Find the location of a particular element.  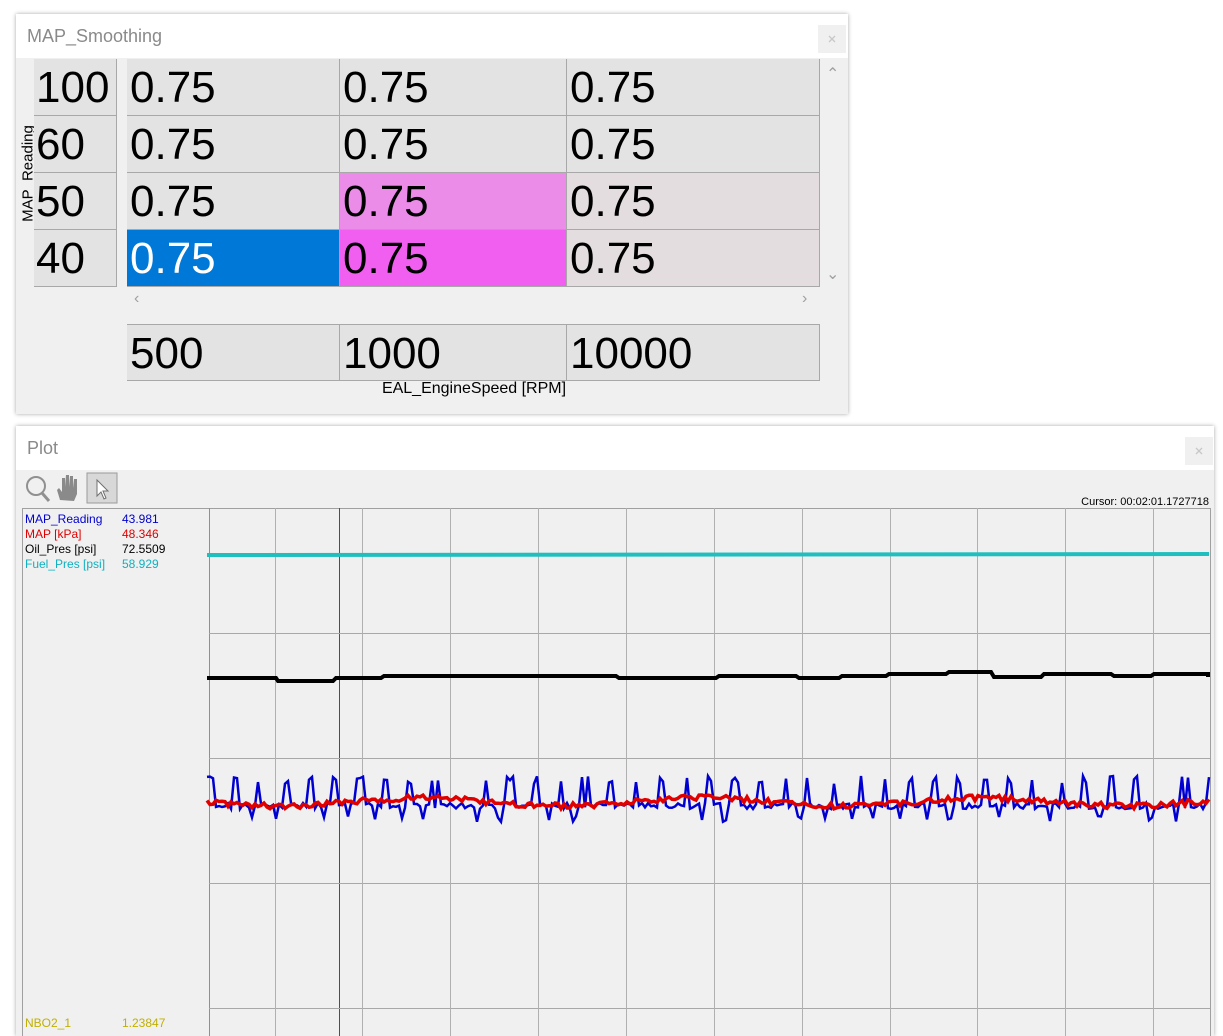

close-button is located at coordinates (832, 39).